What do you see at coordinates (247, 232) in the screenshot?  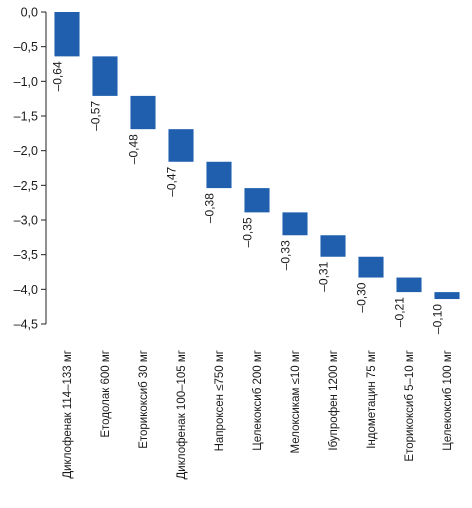 I see `data-label: –0,35` at bounding box center [247, 232].